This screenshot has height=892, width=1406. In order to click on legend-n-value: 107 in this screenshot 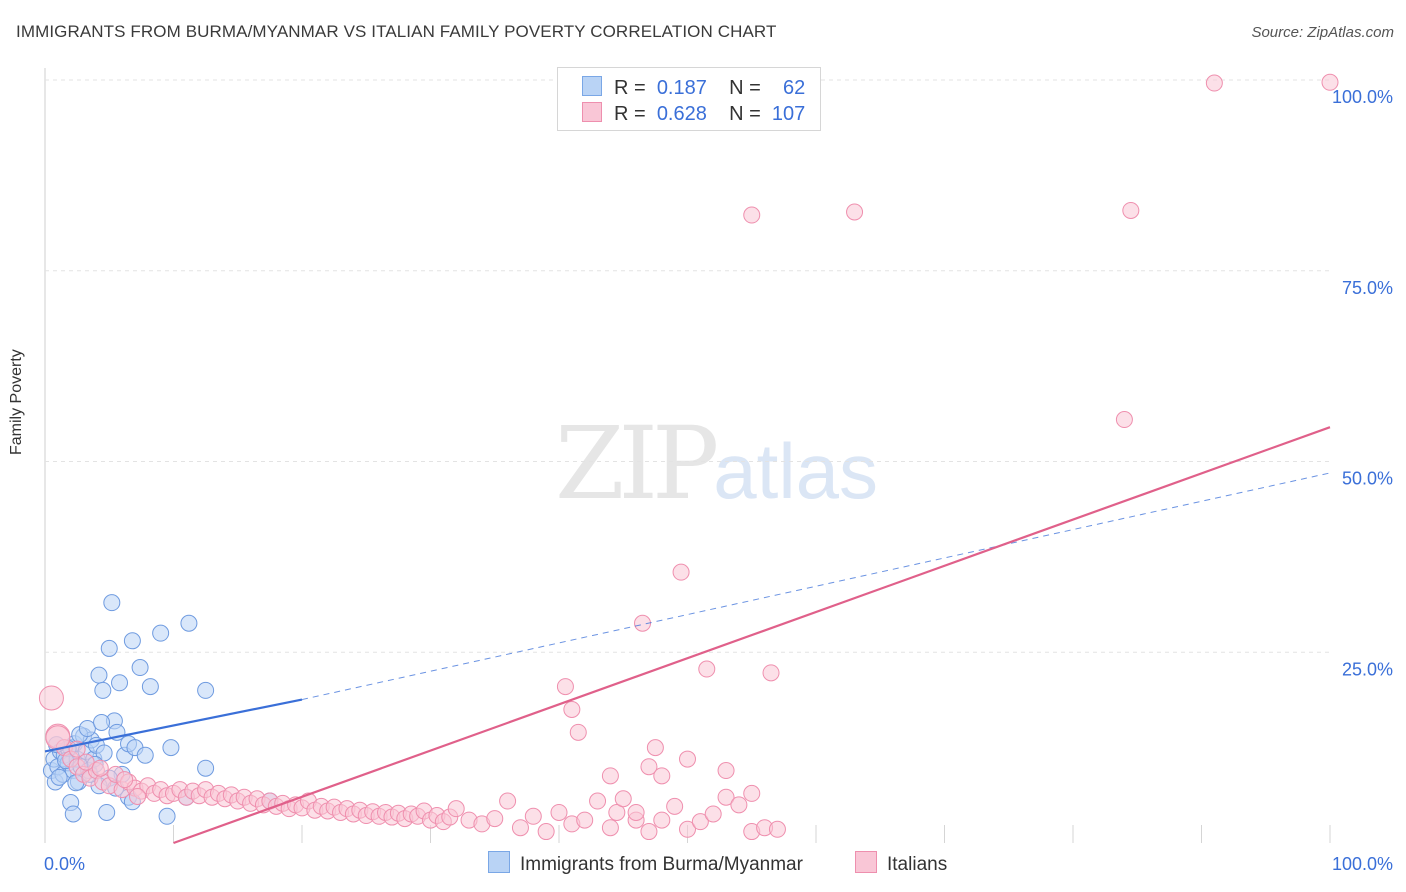, I will do `click(788, 114)`.